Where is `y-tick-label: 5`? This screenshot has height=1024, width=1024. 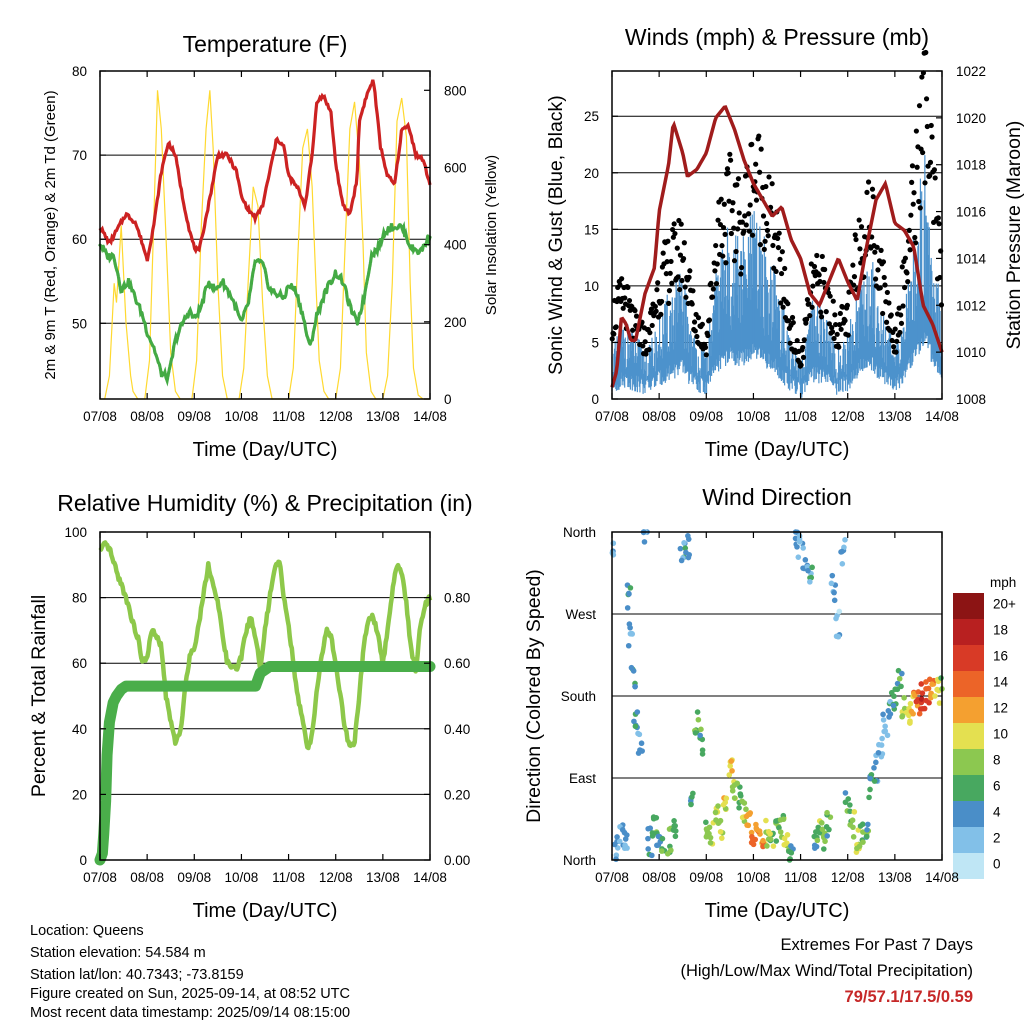 y-tick-label: 5 is located at coordinates (595, 342).